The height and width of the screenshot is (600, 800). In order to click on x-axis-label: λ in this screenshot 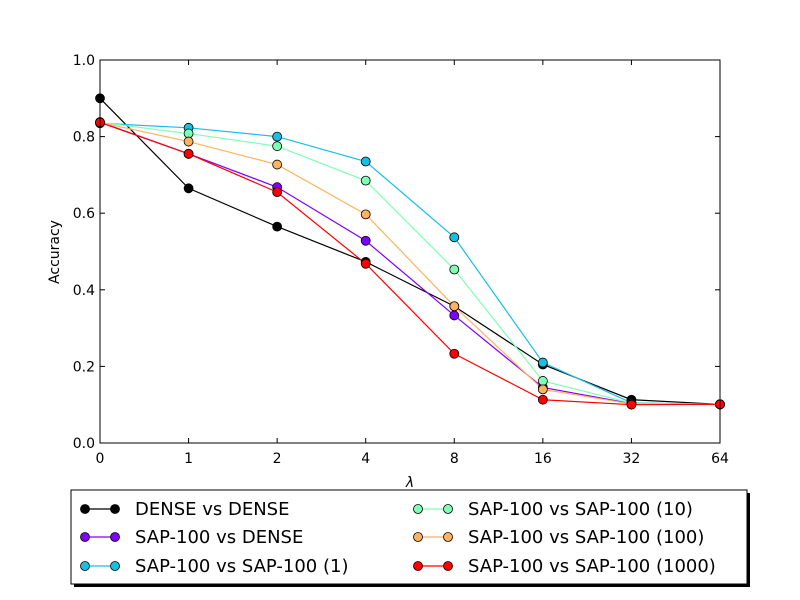, I will do `click(409, 483)`.